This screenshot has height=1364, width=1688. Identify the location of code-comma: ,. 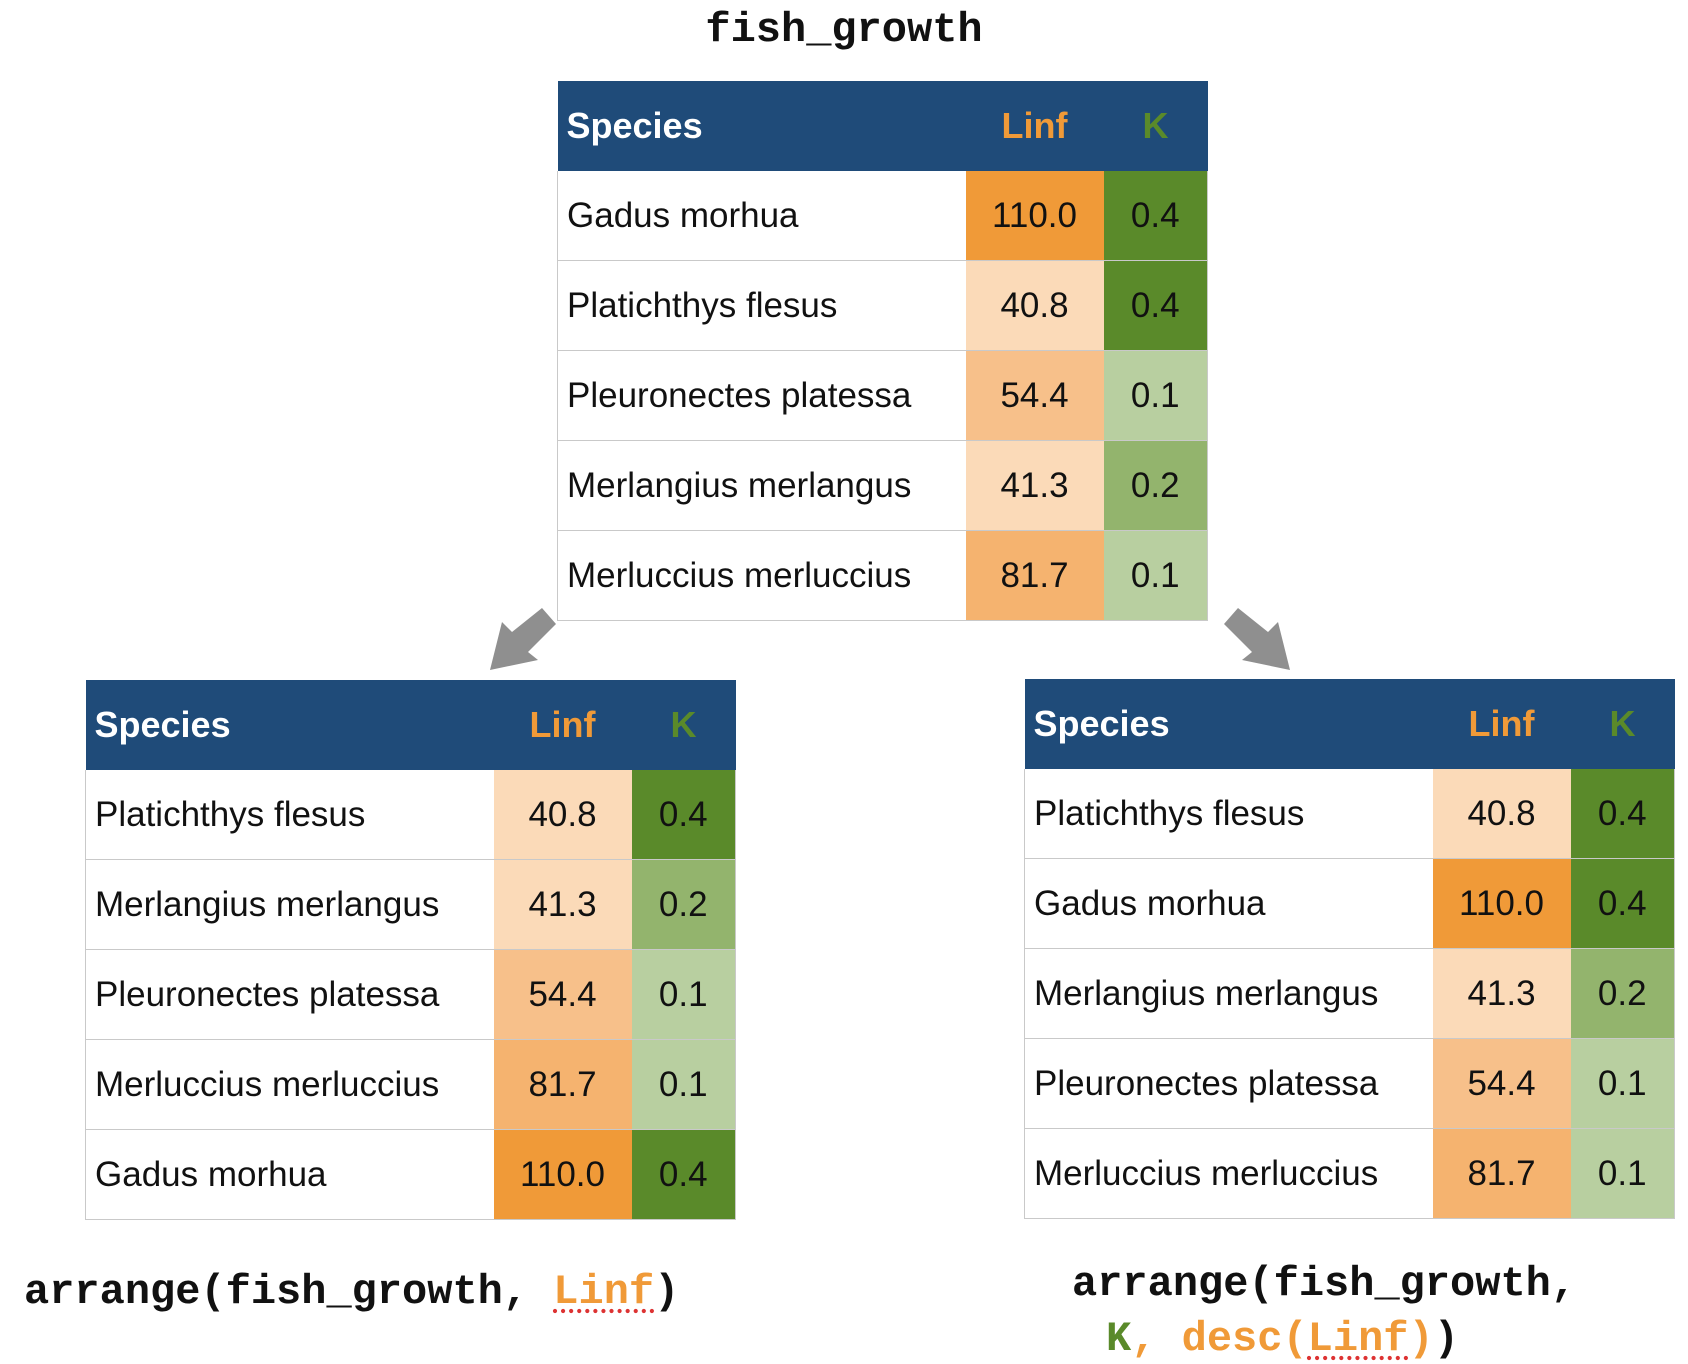
(1156, 1339).